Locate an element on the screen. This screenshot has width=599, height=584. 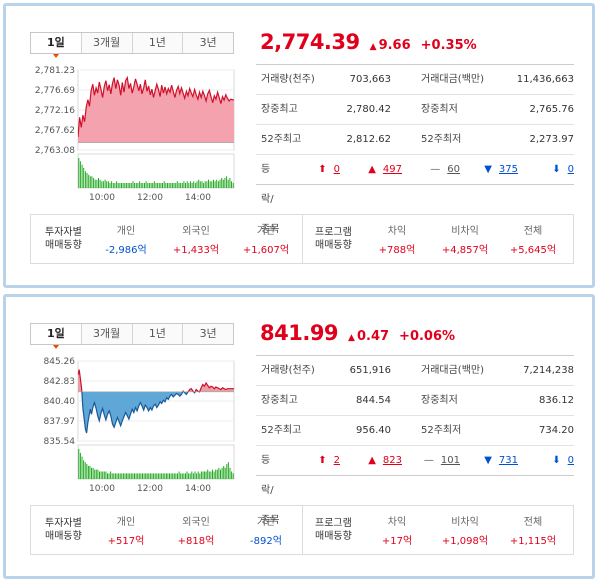
w52-high-label: 52주최고 is located at coordinates (281, 139).